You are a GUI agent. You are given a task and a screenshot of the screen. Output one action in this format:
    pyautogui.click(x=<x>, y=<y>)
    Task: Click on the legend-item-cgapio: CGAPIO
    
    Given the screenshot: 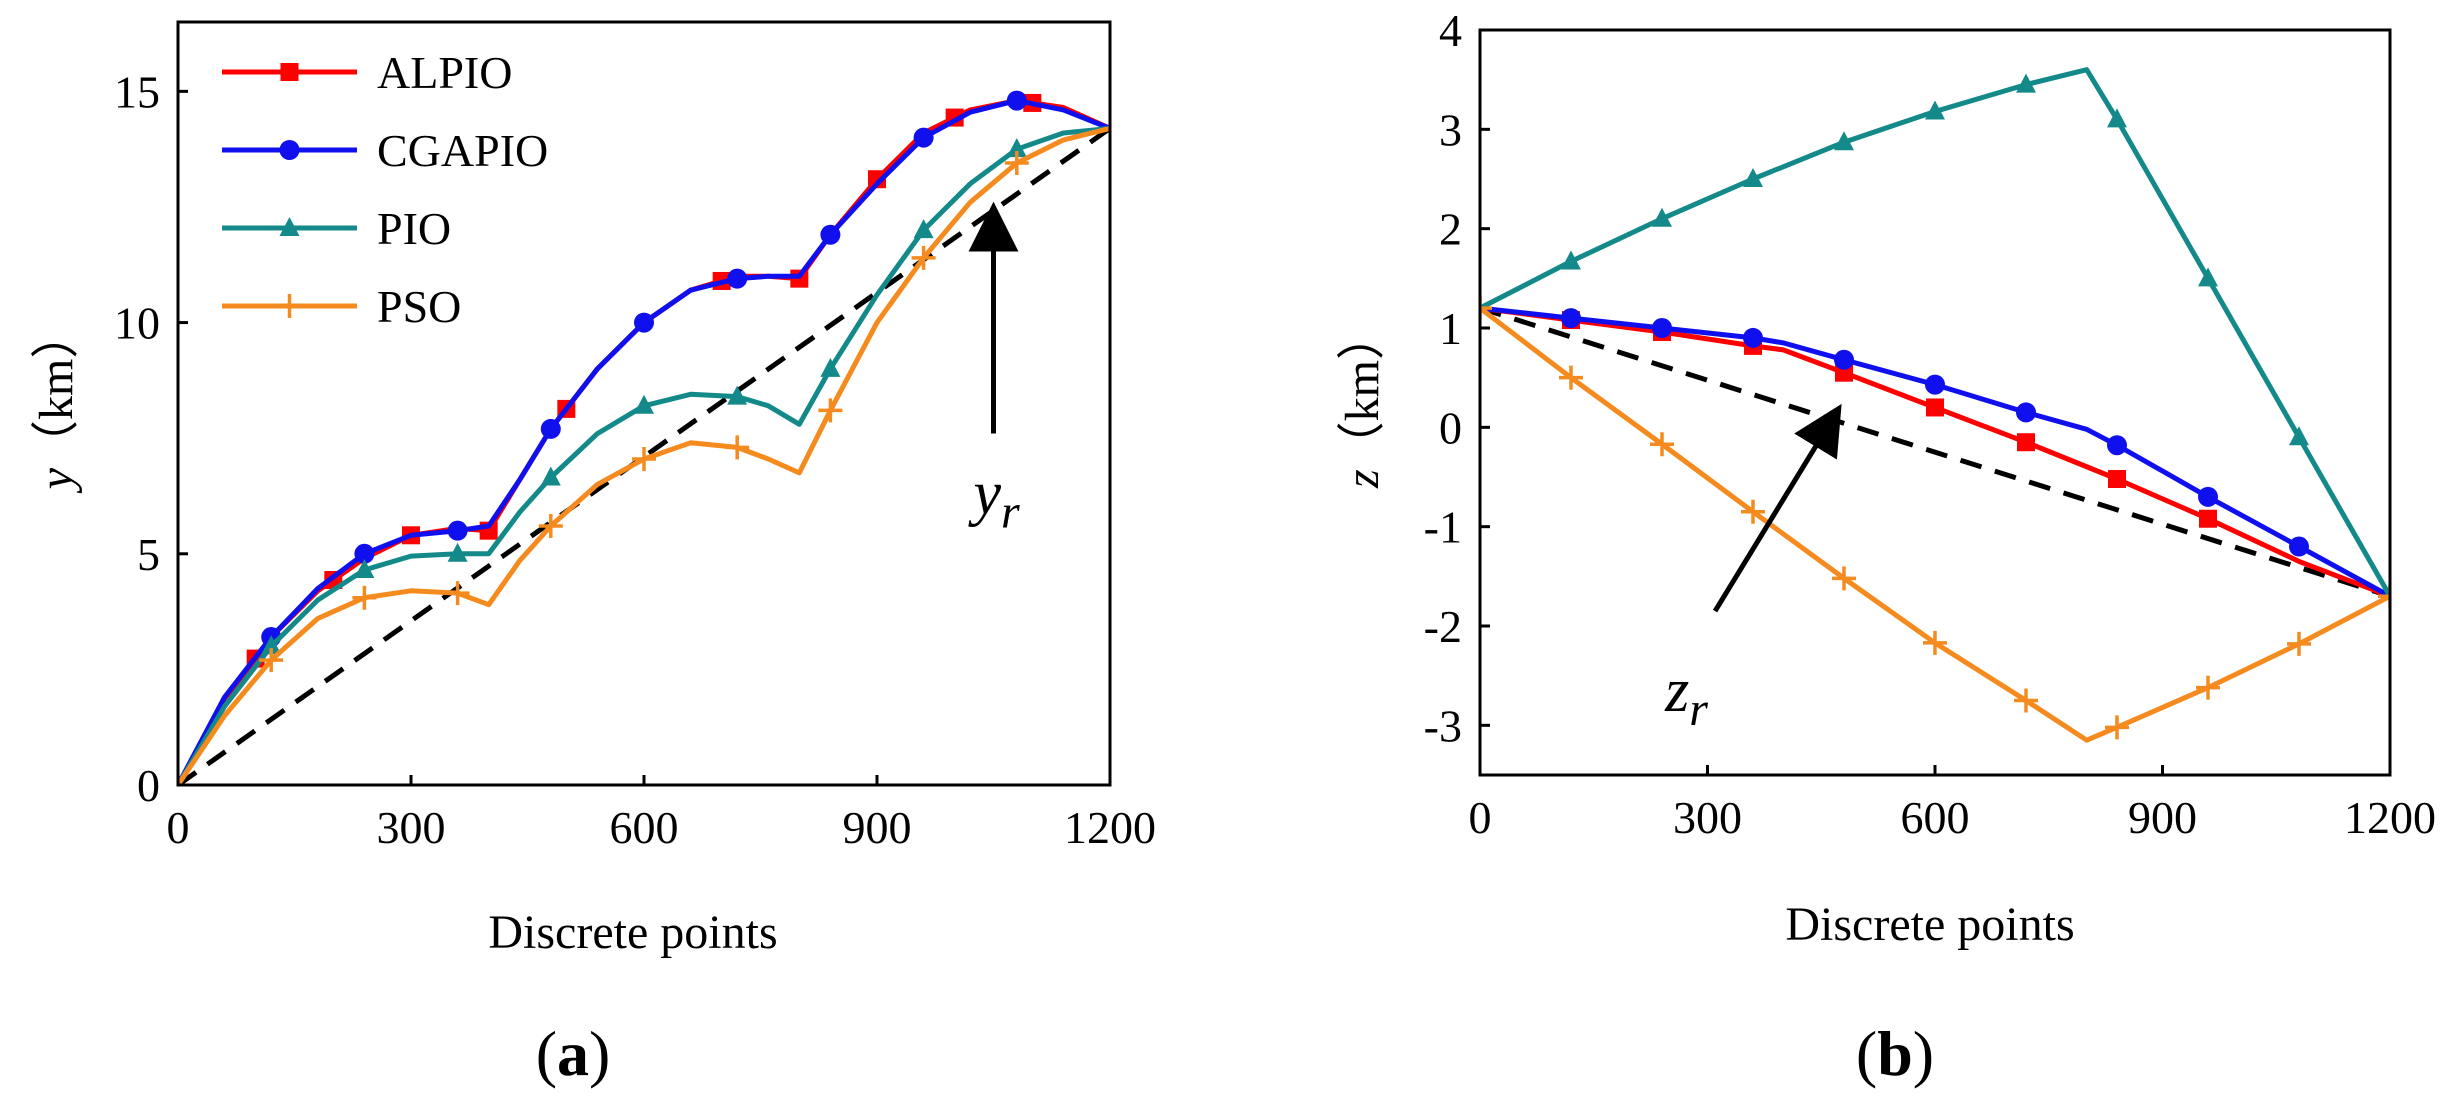 What is the action you would take?
    pyautogui.click(x=385, y=150)
    